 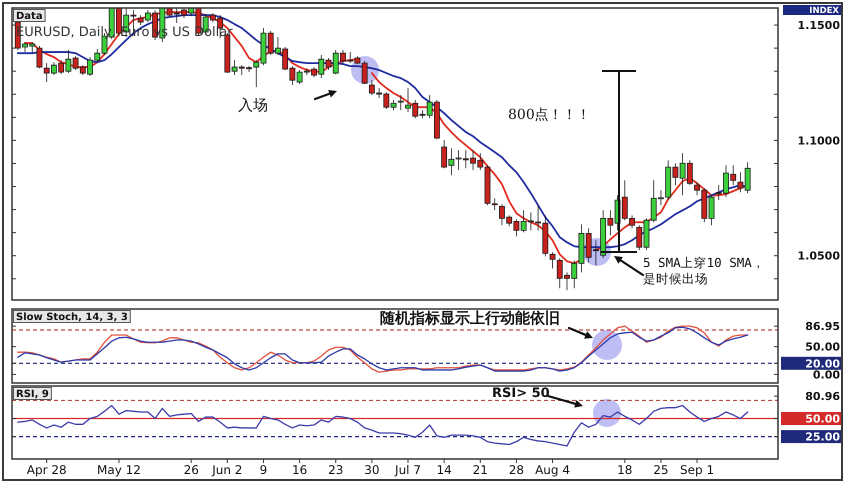 What do you see at coordinates (382, 425) in the screenshot?
I see `line-series` at bounding box center [382, 425].